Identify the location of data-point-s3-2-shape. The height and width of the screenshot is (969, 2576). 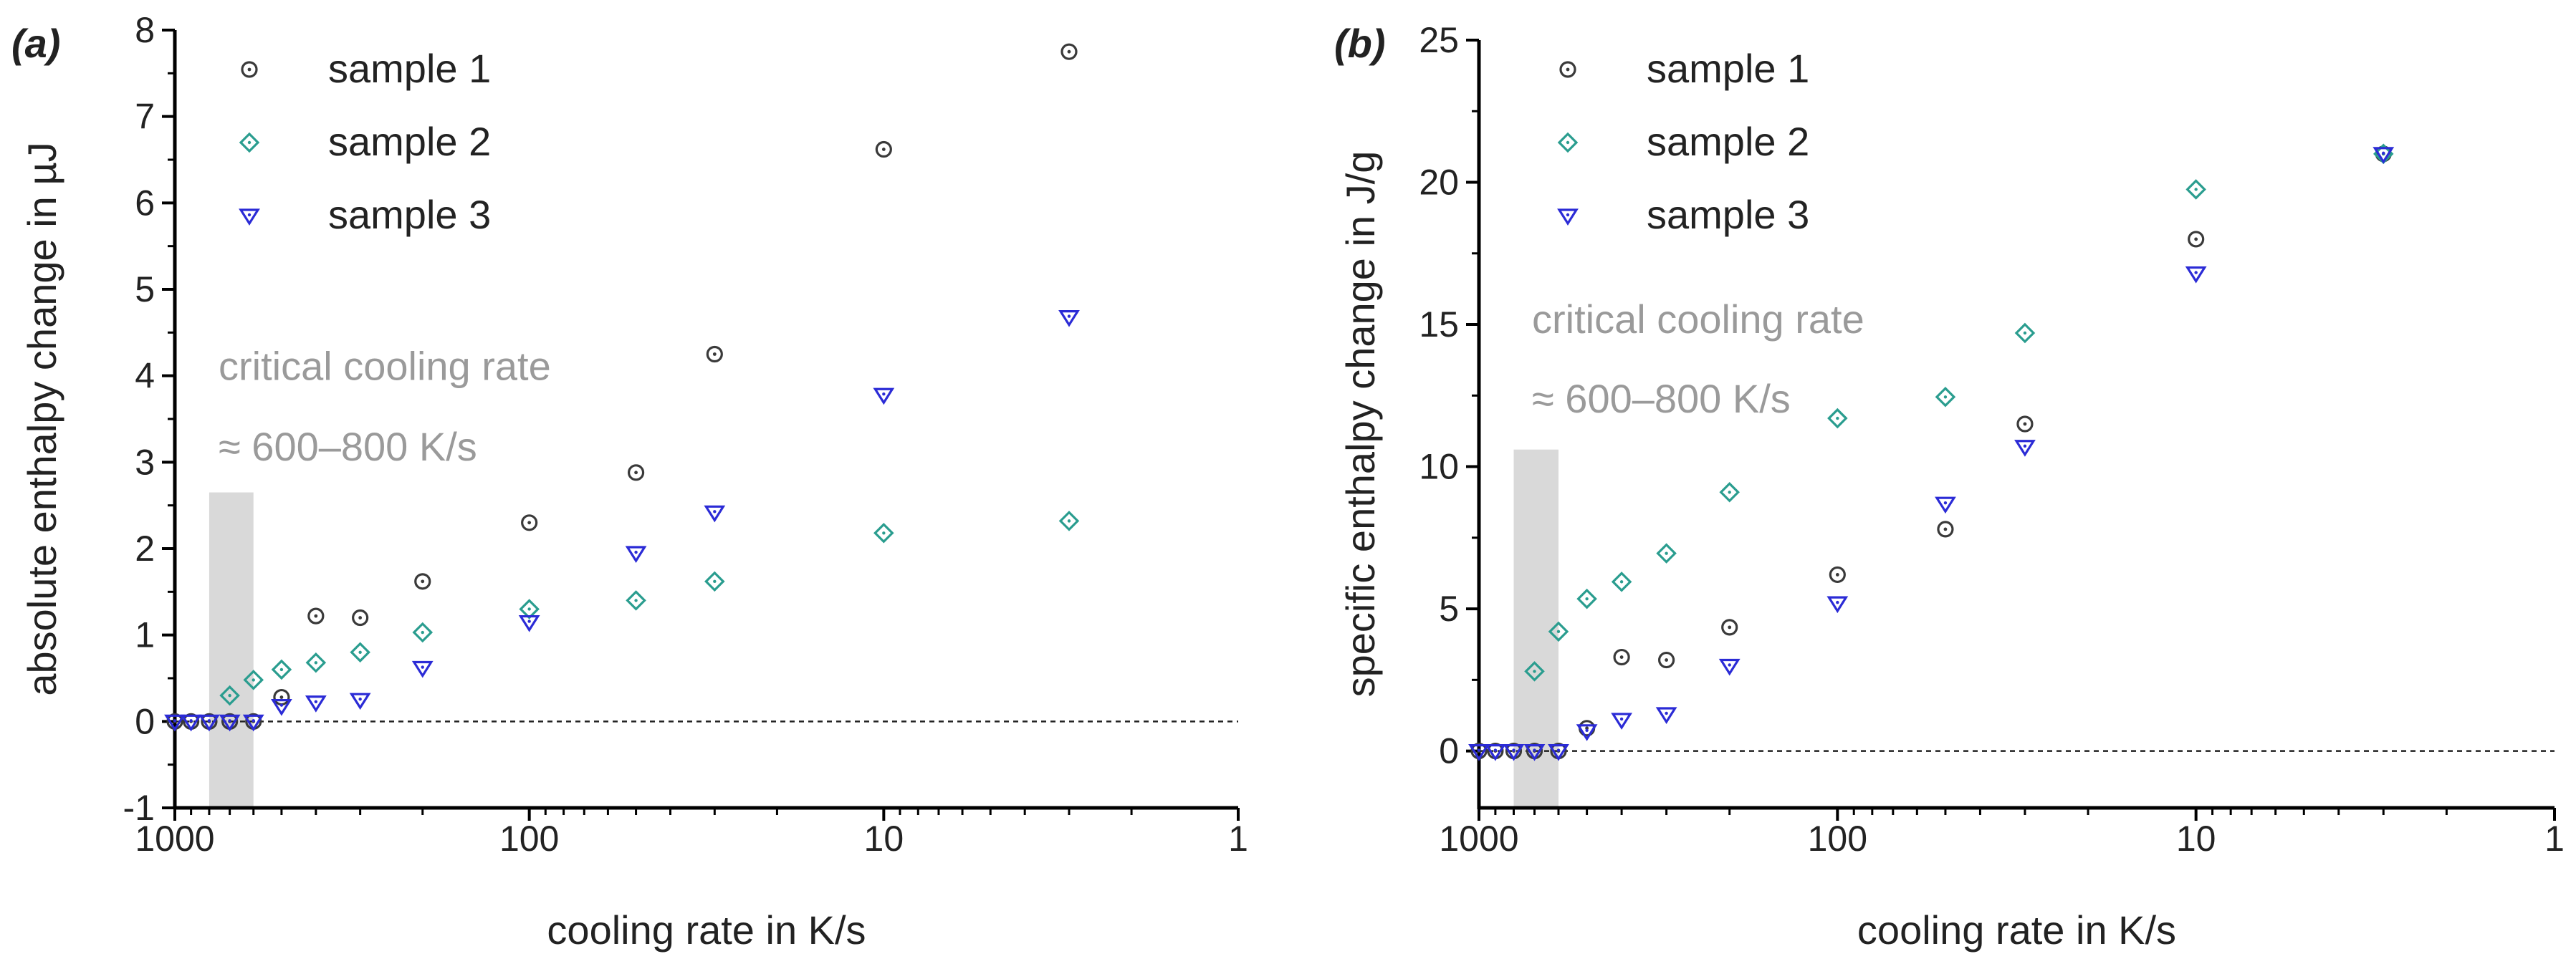
(209, 723).